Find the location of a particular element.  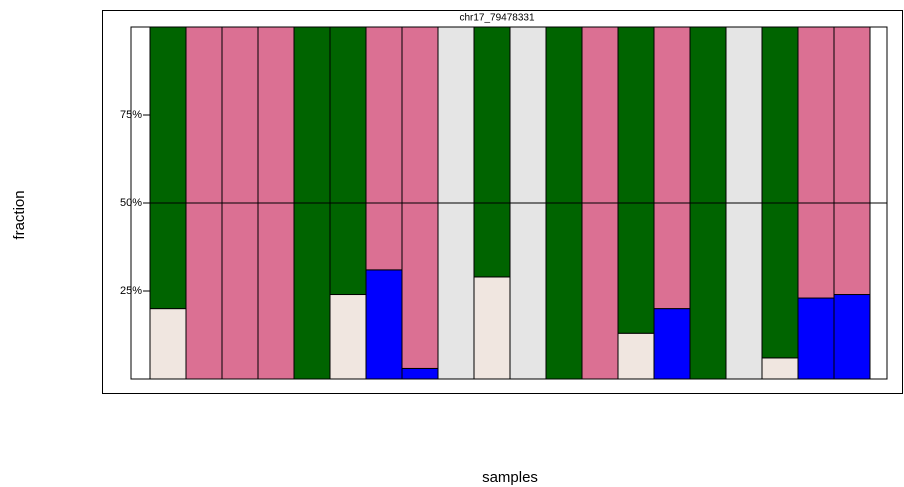

y-tick-label: 50% is located at coordinates (131, 203).